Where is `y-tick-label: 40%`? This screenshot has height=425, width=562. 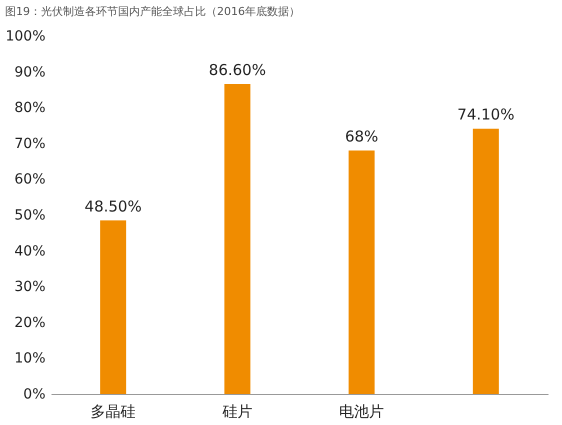
y-tick-label: 40% is located at coordinates (30, 251).